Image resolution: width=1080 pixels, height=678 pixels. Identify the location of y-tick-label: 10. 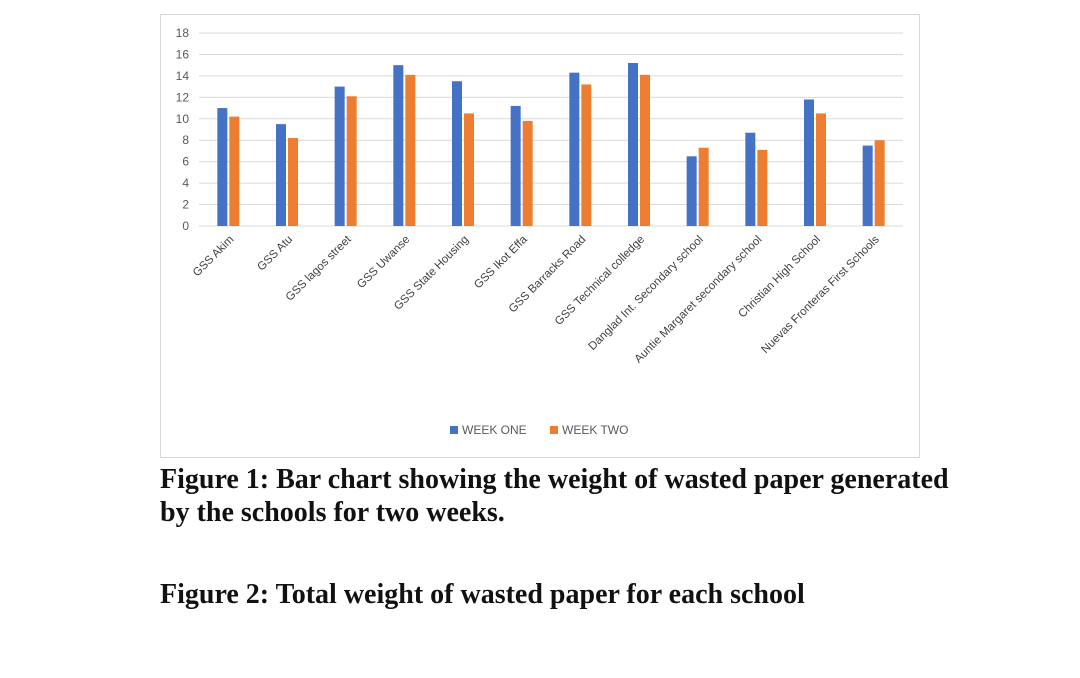
(183, 119).